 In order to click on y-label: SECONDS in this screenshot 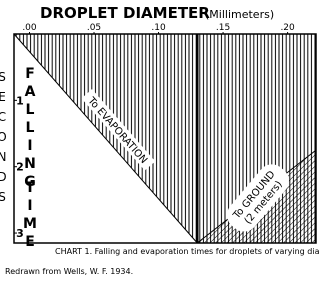, I will do `click(4, 140)`.